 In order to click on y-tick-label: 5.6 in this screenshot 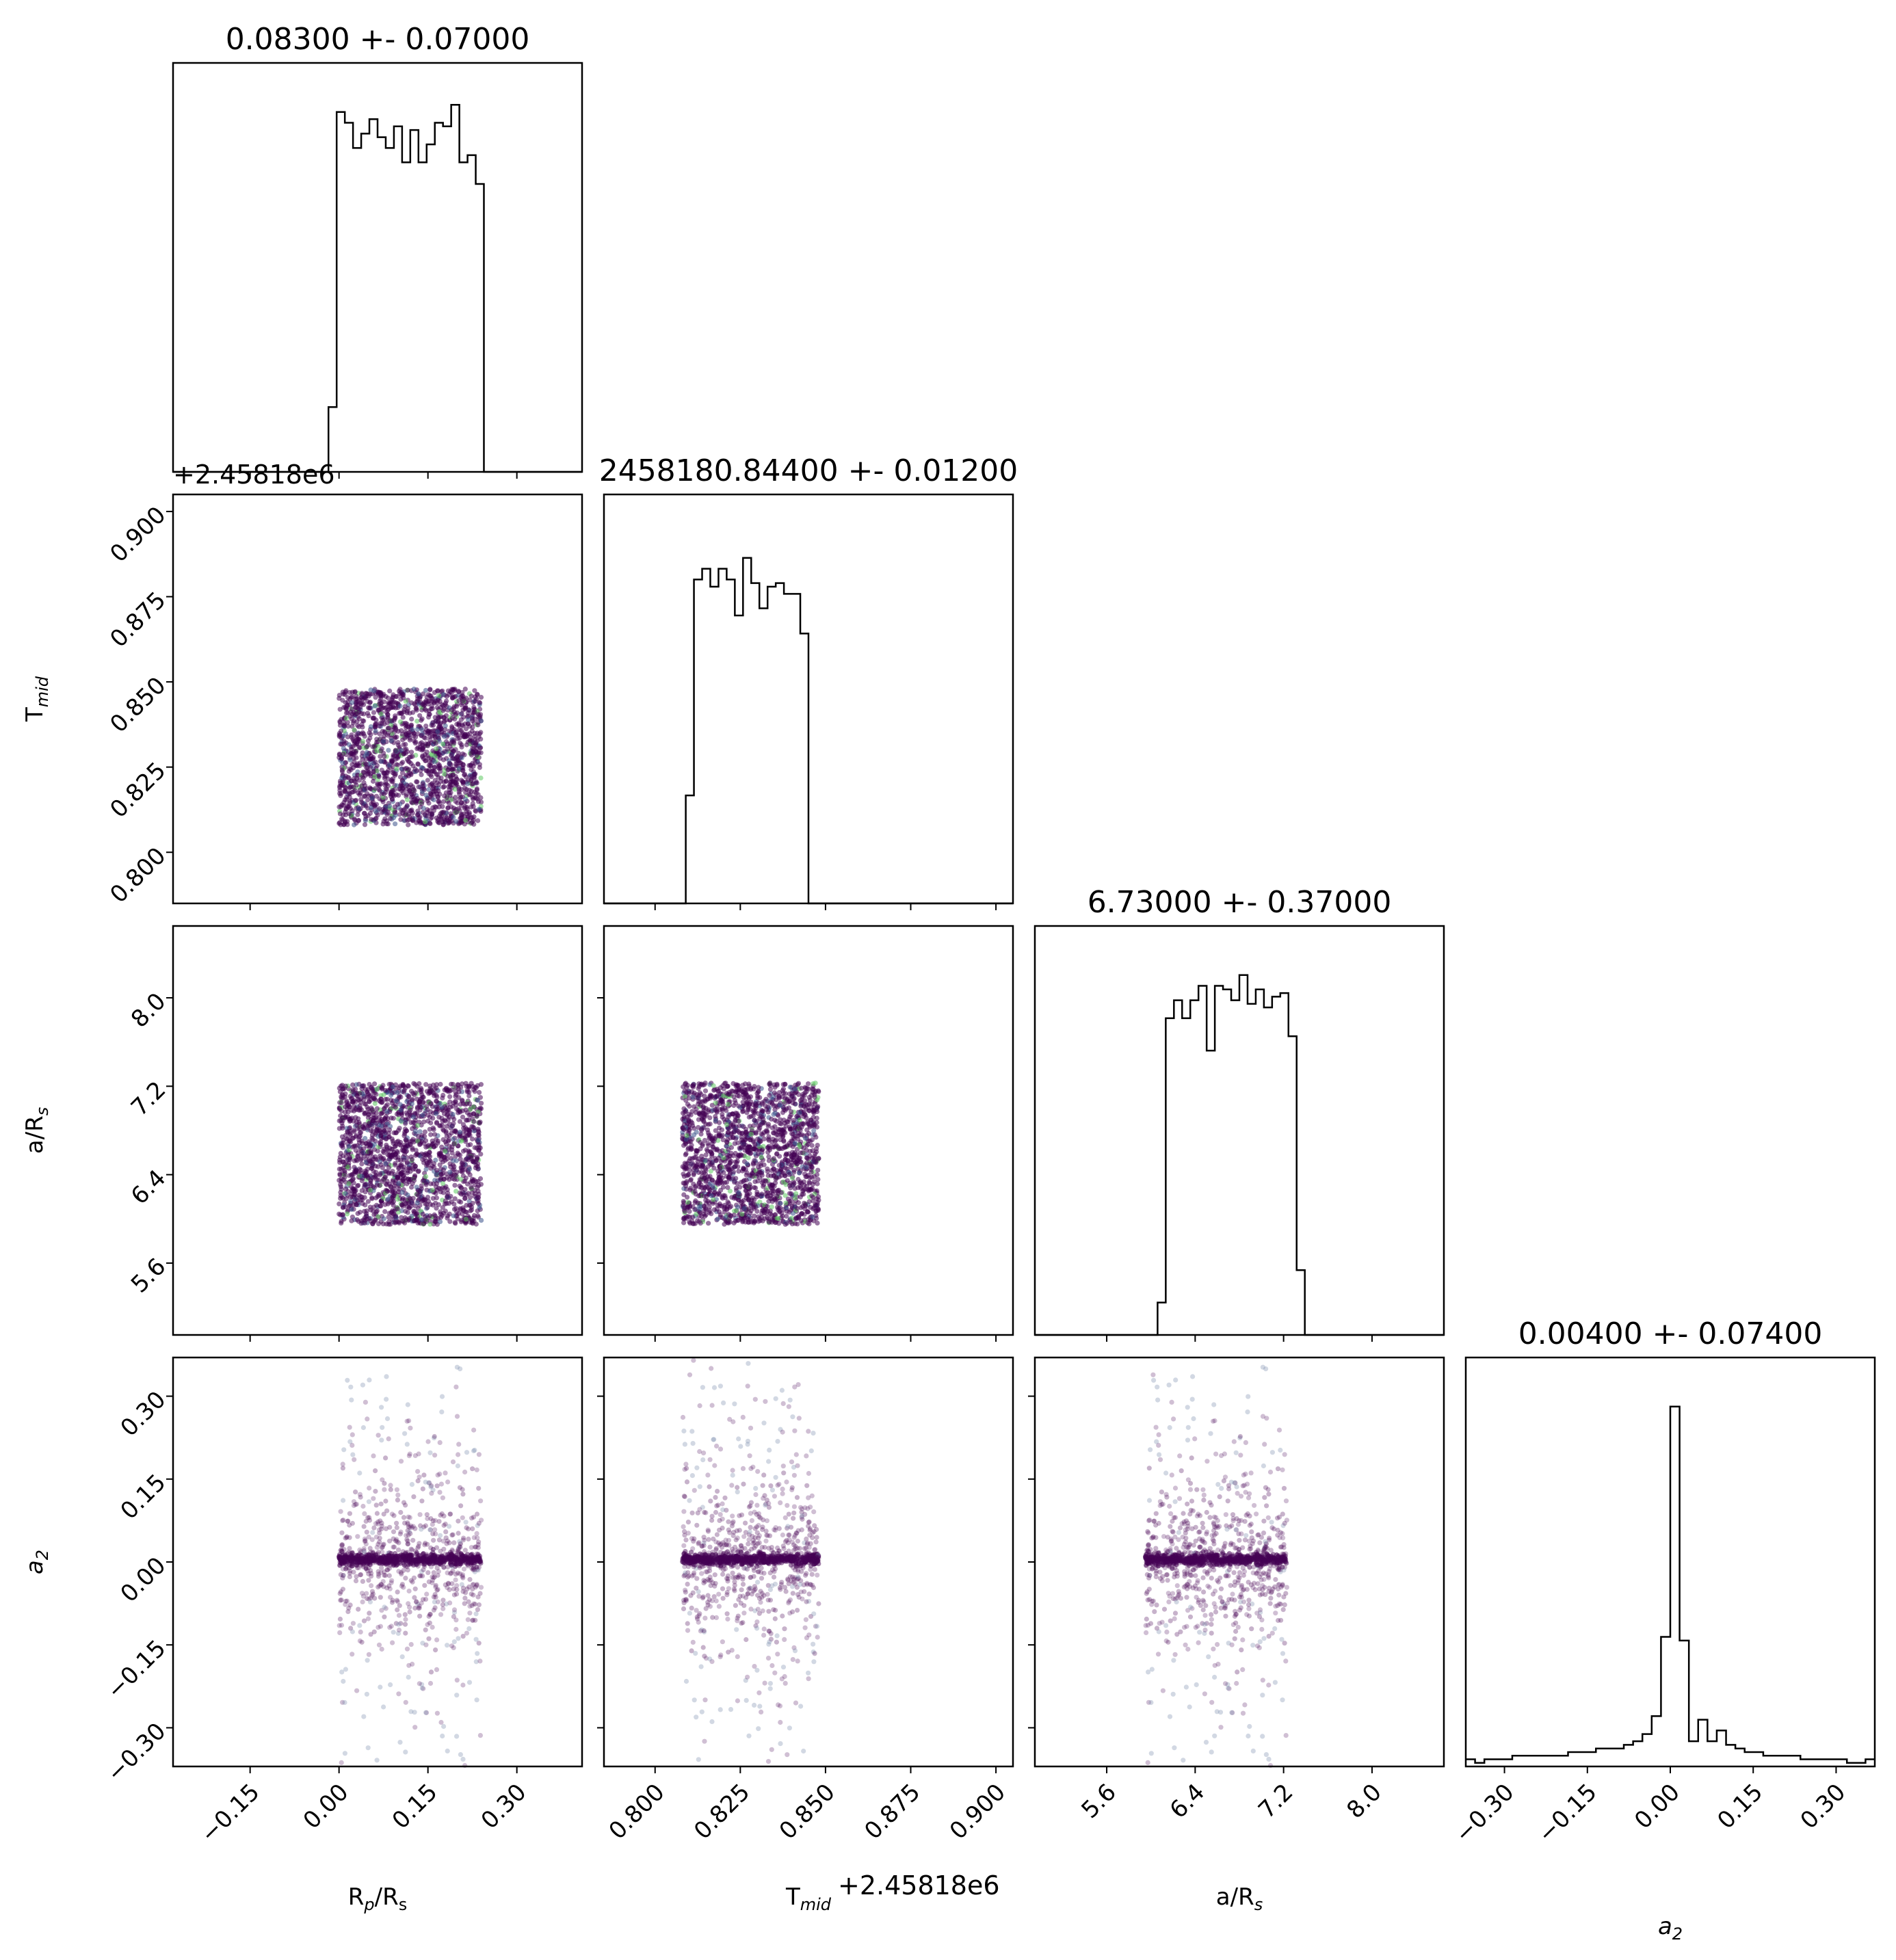, I will do `click(149, 1276)`.